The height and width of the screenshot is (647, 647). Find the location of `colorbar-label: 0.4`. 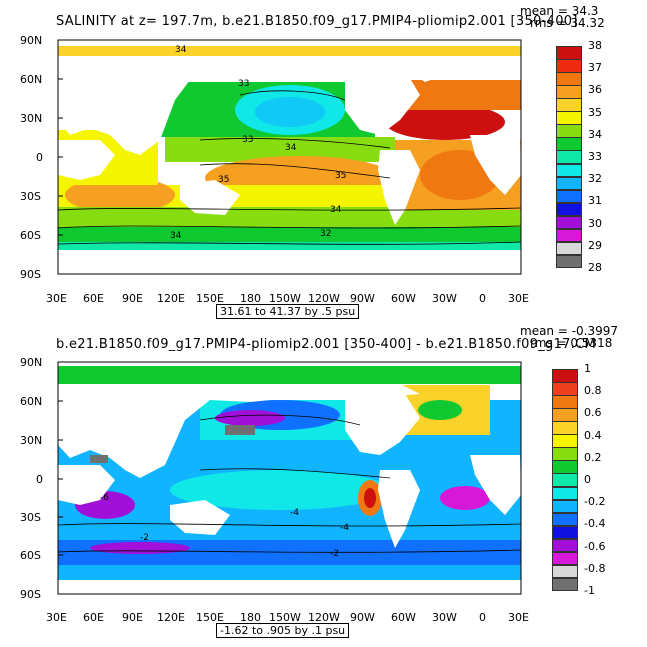

colorbar-label: 0.4 is located at coordinates (593, 435).